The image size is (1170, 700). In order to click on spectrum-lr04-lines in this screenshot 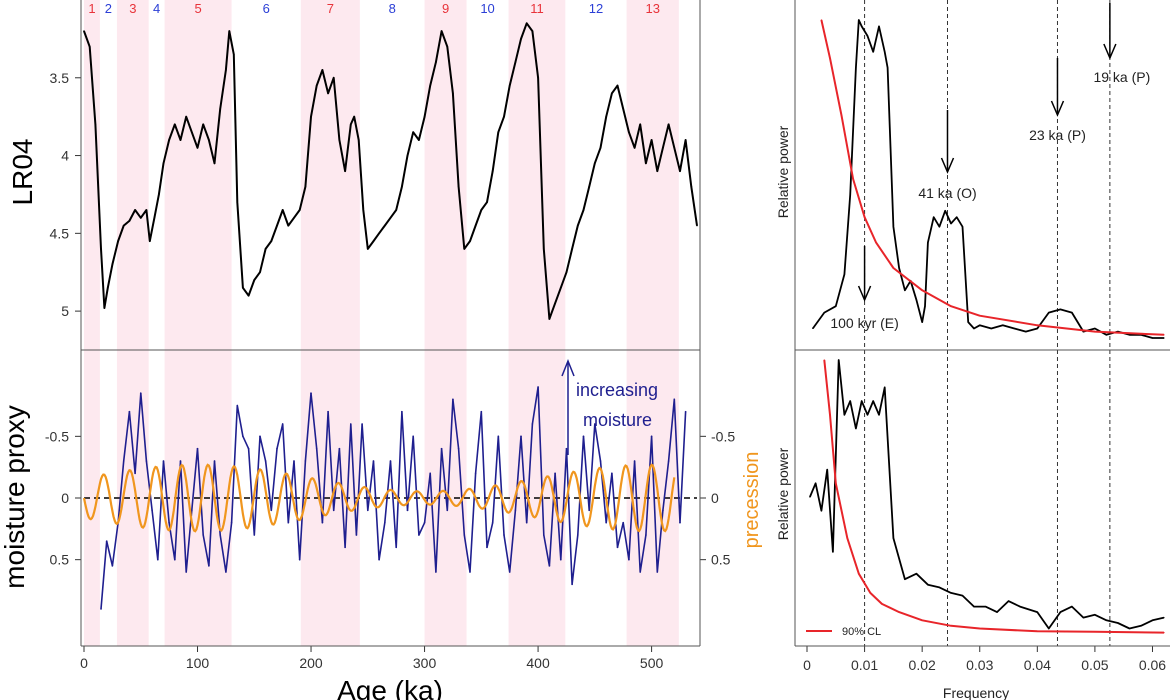, I will do `click(988, 179)`.